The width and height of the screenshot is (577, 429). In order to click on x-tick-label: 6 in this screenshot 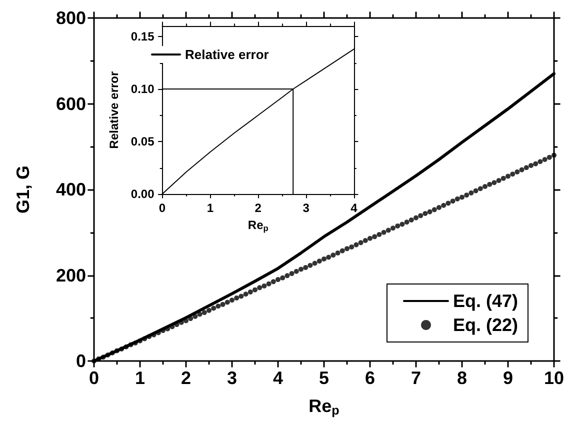, I will do `click(370, 378)`.